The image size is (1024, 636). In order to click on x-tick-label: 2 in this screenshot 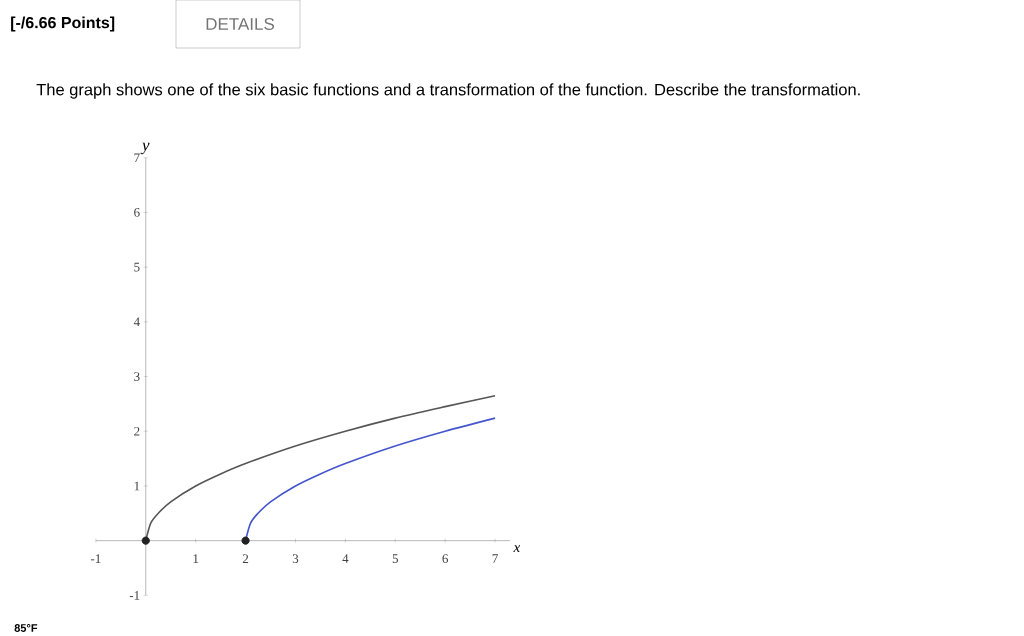, I will do `click(245, 558)`.